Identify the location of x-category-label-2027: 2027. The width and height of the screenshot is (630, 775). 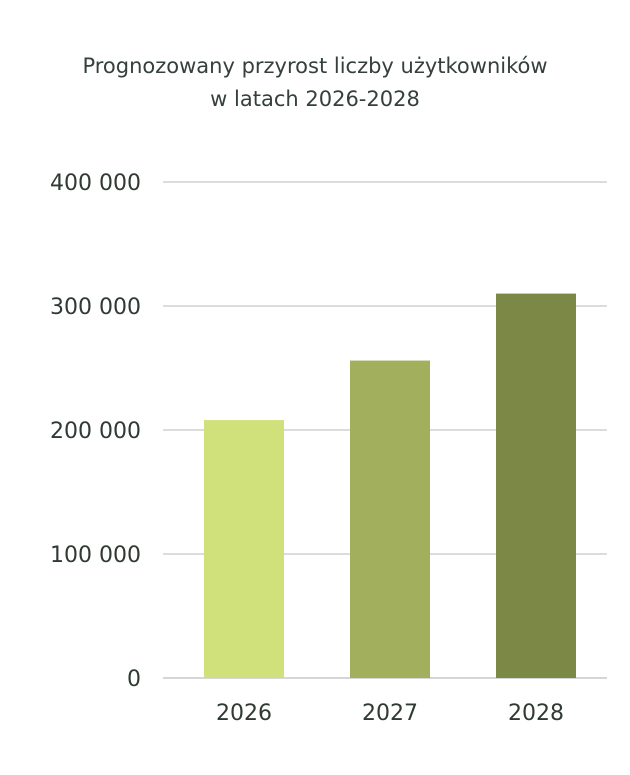
(390, 713).